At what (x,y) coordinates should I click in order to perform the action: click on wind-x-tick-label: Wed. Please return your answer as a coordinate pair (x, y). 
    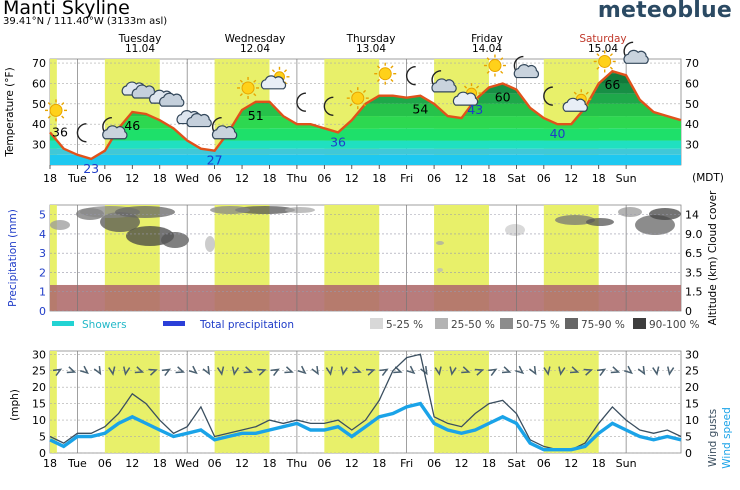
    Looking at the image, I should click on (187, 463).